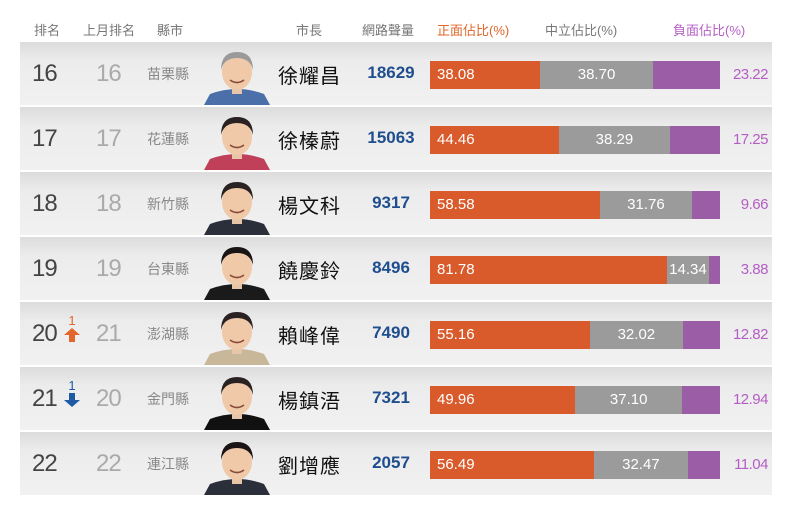 Image resolution: width=792 pixels, height=518 pixels. I want to click on positive-segment: 81.78, so click(549, 270).